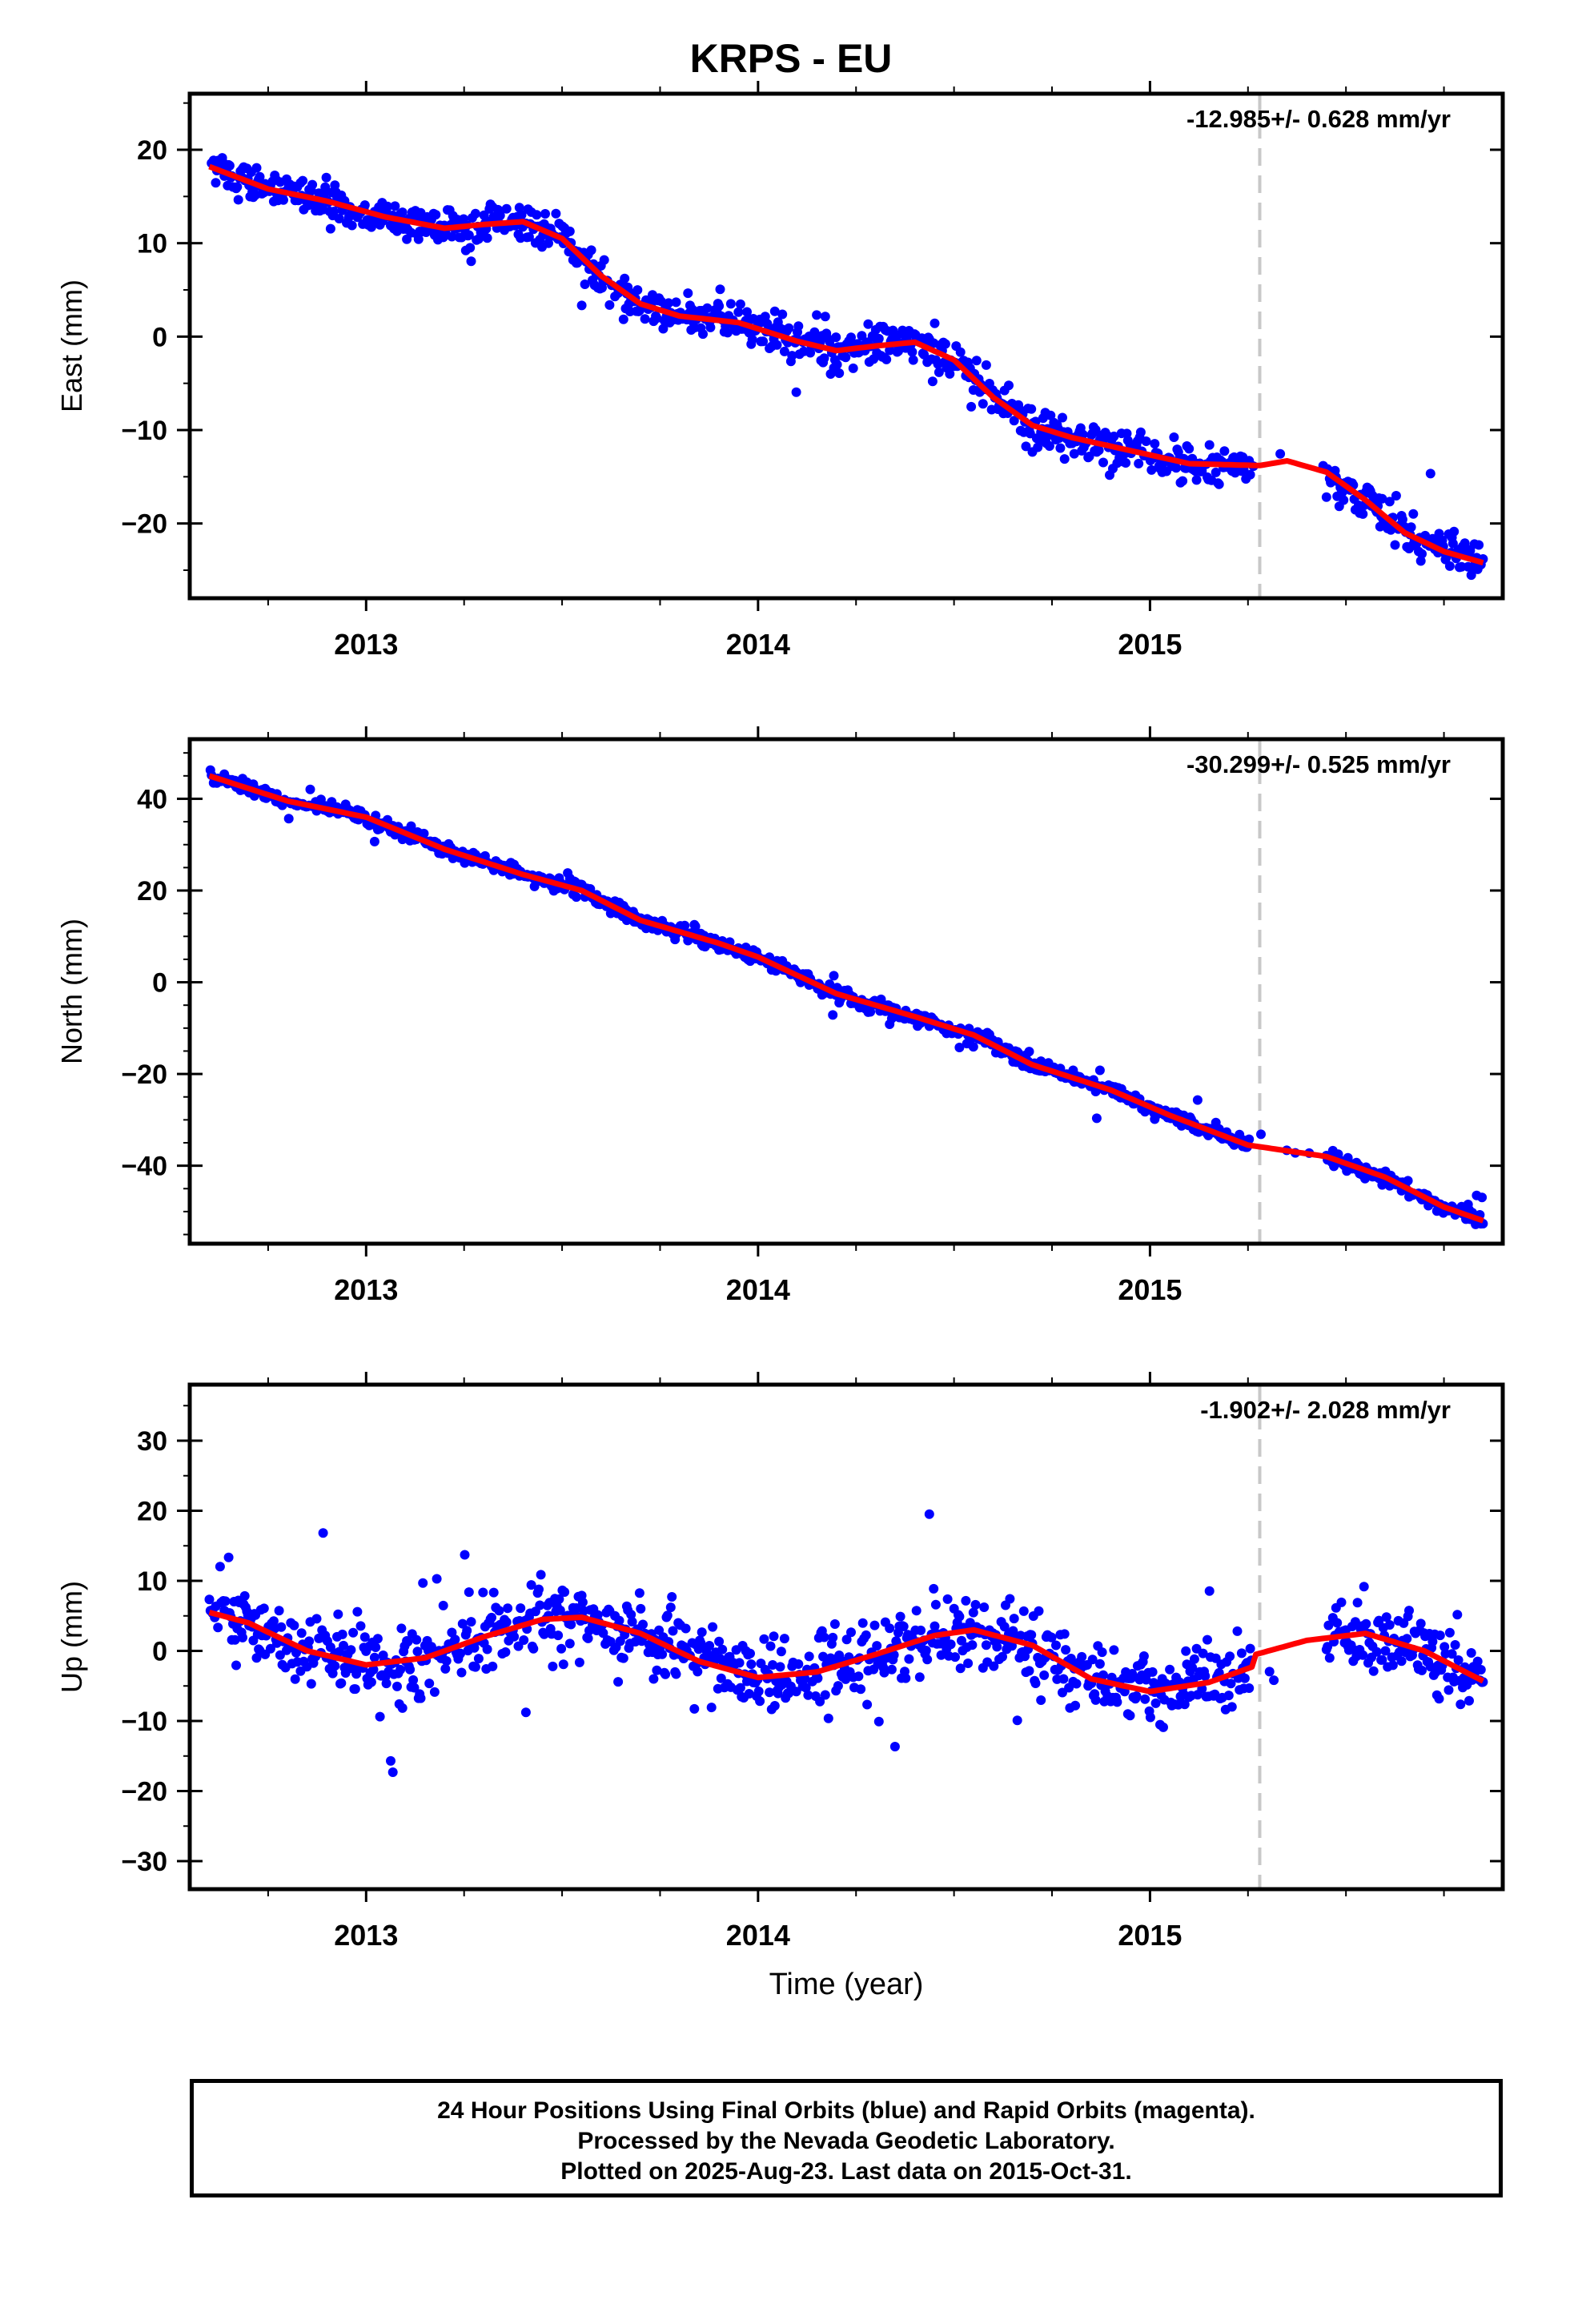 The width and height of the screenshot is (1582, 2324). Describe the element at coordinates (144, 1792) in the screenshot. I see `y-tick-label: −20` at that location.